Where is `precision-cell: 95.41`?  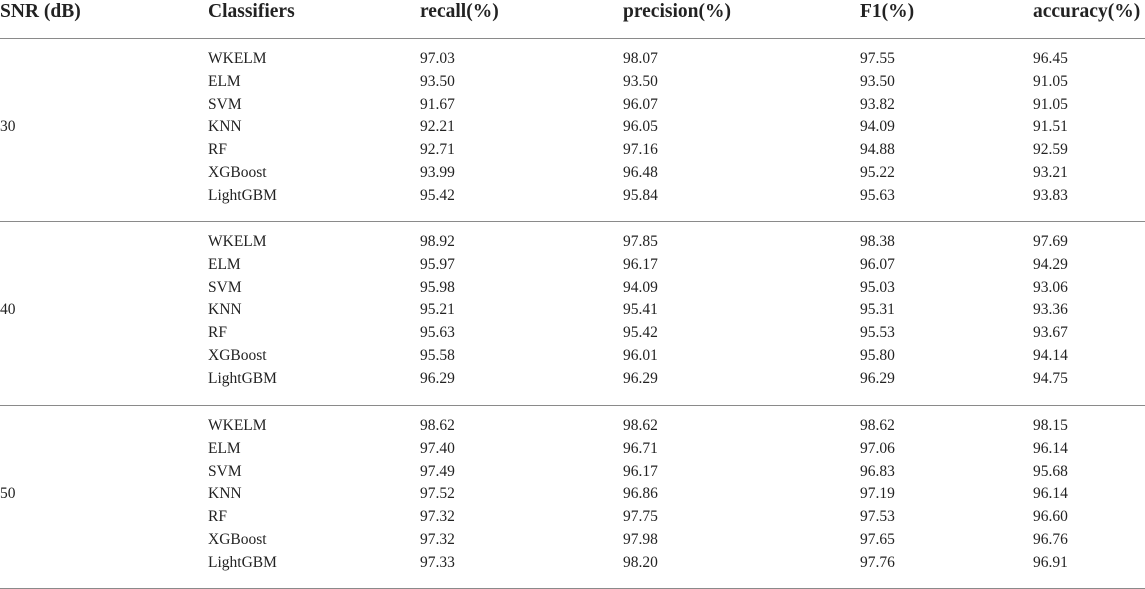 precision-cell: 95.41 is located at coordinates (640, 310).